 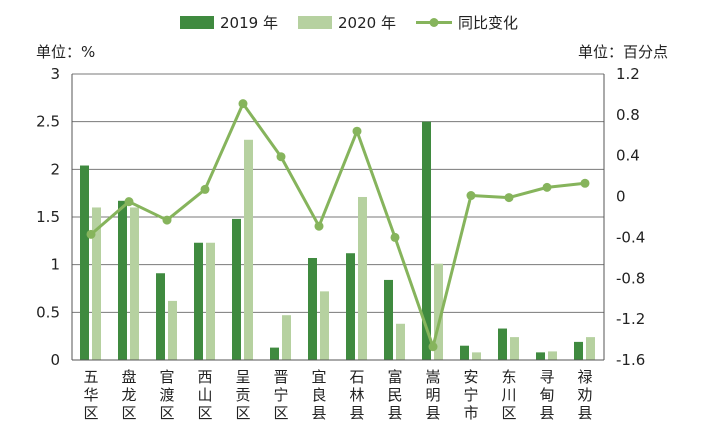 What do you see at coordinates (249, 23) in the screenshot?
I see `legend-label: 2019 年` at bounding box center [249, 23].